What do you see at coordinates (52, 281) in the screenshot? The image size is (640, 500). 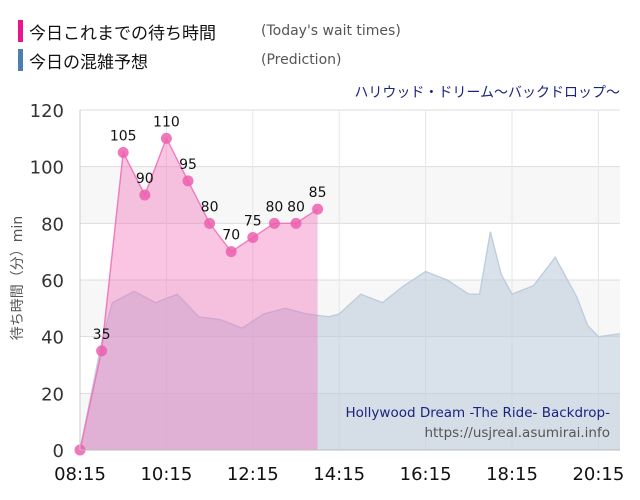 I see `y-tick-label: 60` at bounding box center [52, 281].